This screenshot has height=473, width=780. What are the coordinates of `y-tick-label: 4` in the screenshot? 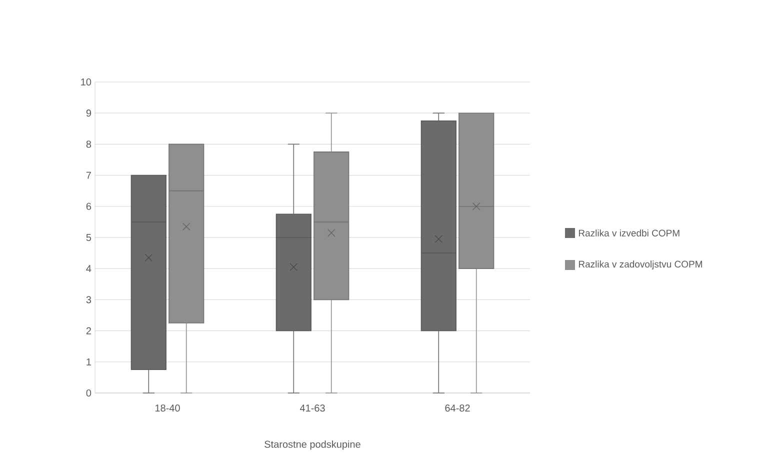 It's located at (89, 268).